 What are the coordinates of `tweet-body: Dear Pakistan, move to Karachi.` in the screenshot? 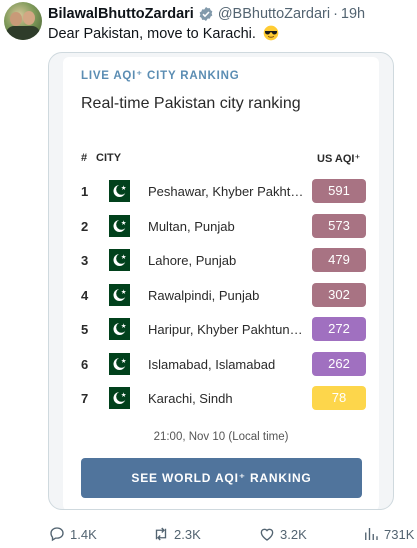 It's located at (152, 34).